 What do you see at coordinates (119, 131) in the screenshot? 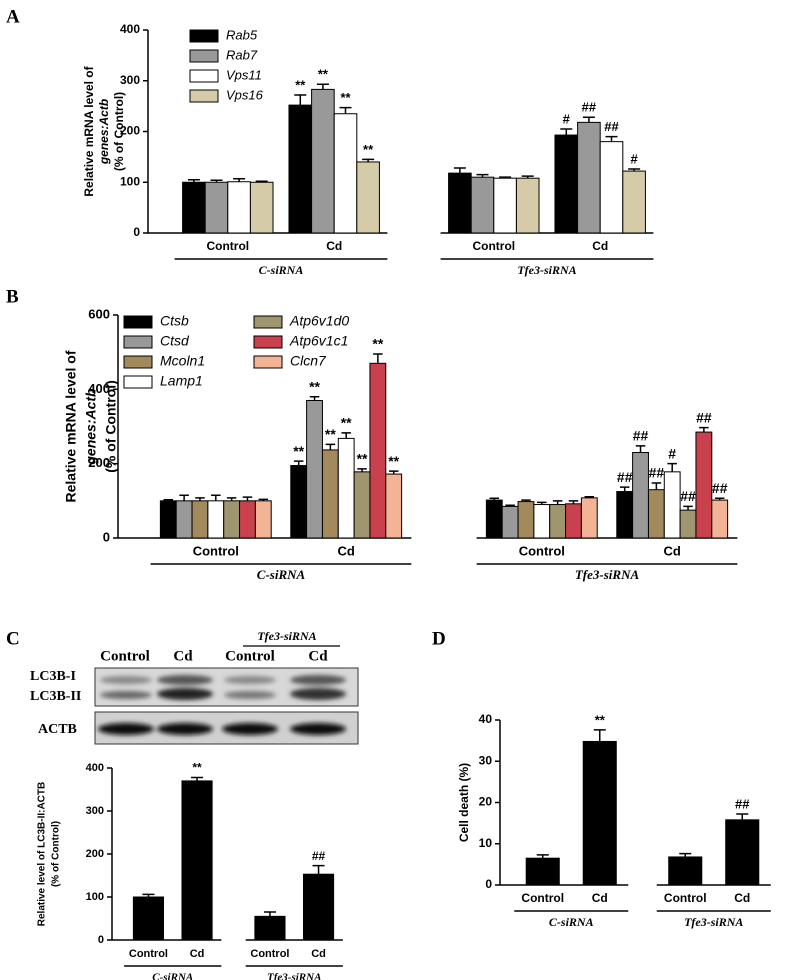
I see `y-axis-label: (% of Control)` at bounding box center [119, 131].